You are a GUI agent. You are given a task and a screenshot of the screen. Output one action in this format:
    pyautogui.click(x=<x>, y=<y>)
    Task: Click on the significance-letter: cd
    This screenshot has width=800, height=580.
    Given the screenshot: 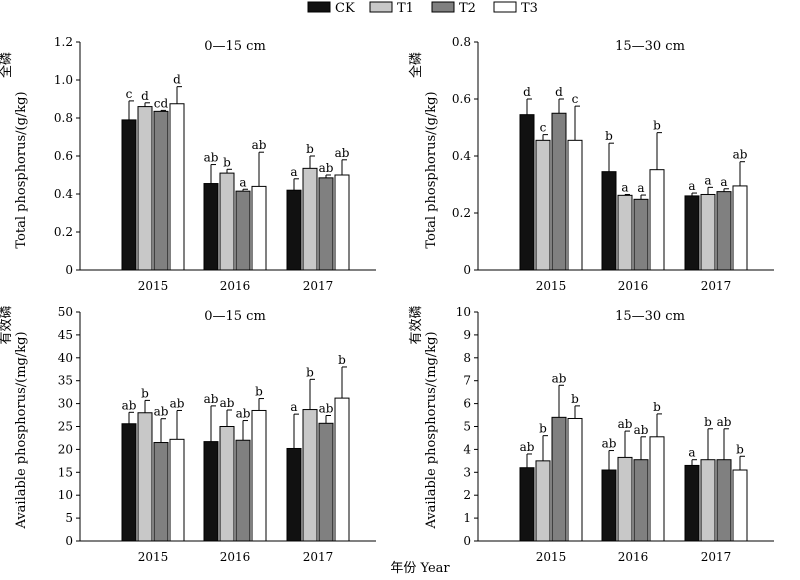 What is the action you would take?
    pyautogui.click(x=161, y=103)
    